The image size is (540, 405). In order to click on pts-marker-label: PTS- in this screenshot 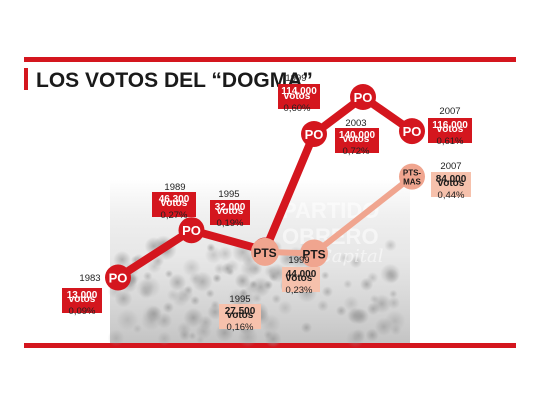, I will do `click(412, 173)`.